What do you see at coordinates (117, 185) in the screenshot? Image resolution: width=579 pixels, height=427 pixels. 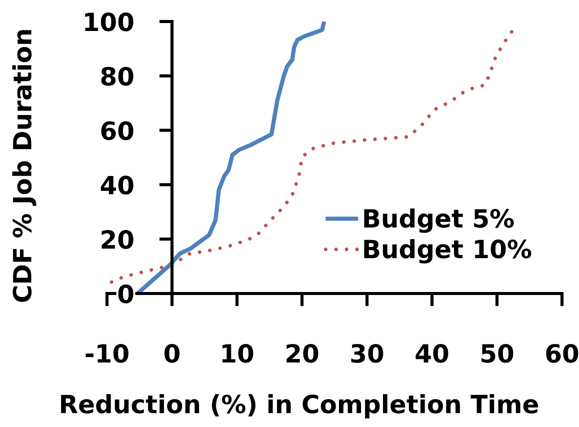 I see `y-tick-label: 40` at bounding box center [117, 185].